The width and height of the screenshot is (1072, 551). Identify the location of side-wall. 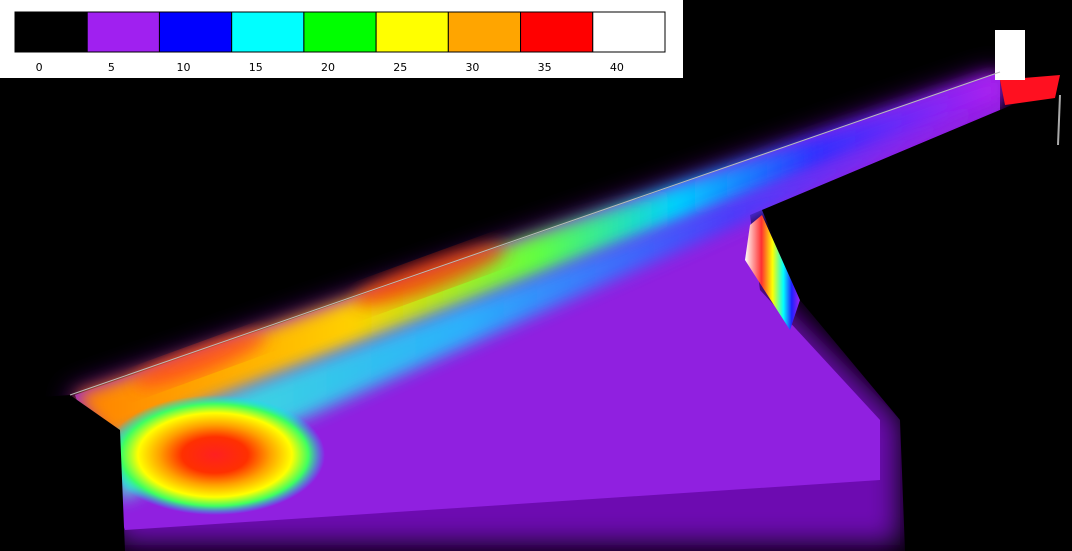
(772, 272).